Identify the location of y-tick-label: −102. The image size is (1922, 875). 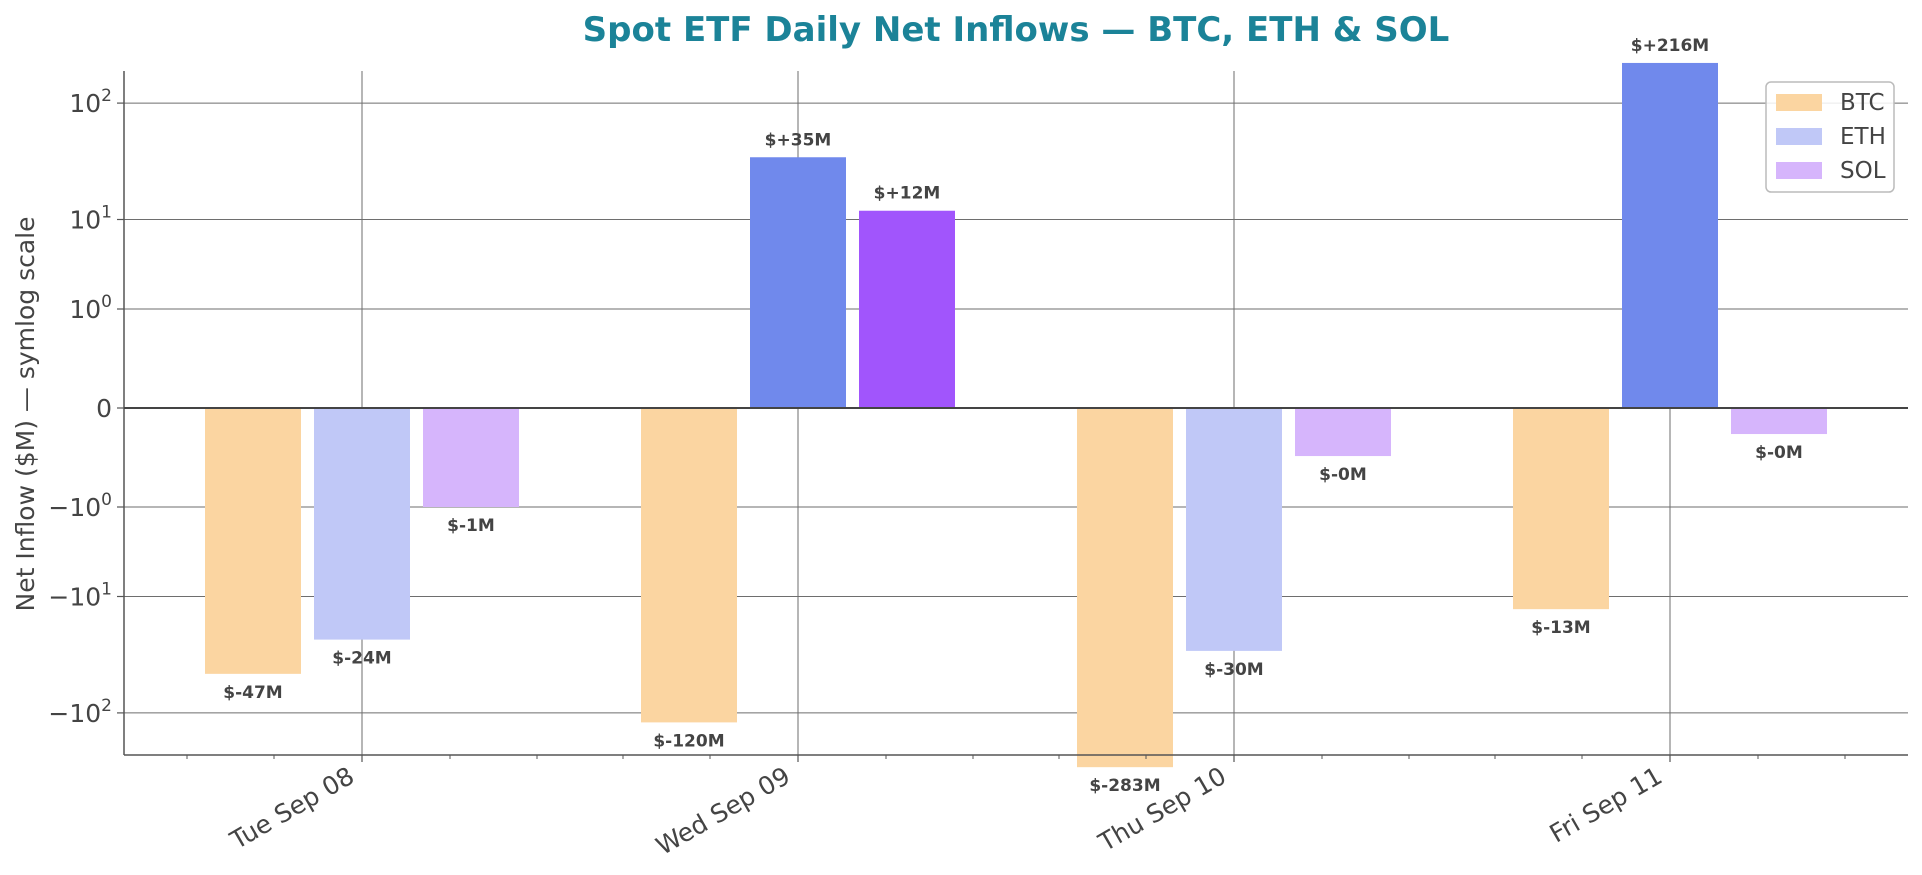
(80, 712).